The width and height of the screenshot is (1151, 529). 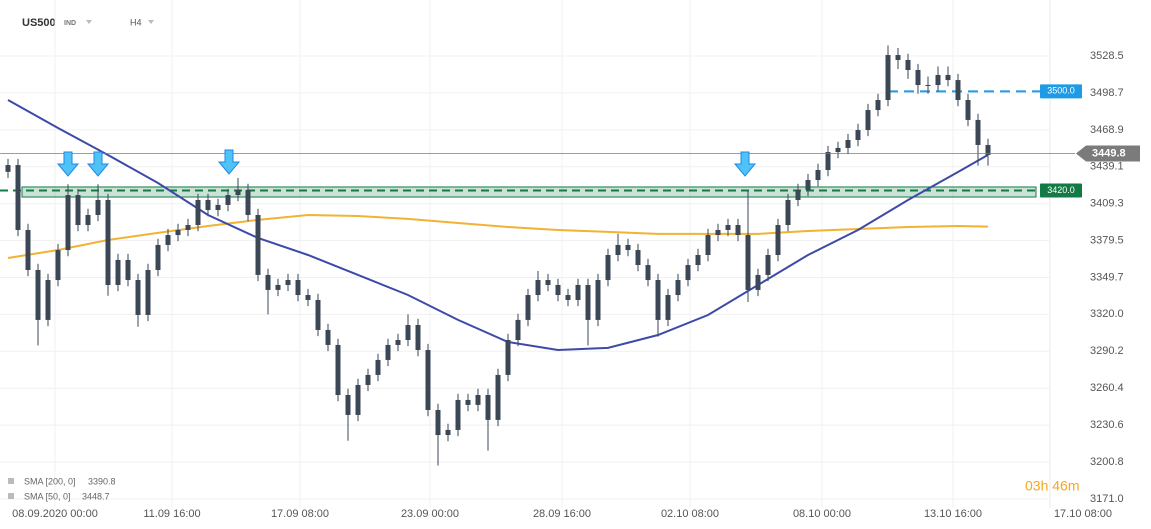 What do you see at coordinates (1052, 486) in the screenshot?
I see `candle-countdown: 03h 46m` at bounding box center [1052, 486].